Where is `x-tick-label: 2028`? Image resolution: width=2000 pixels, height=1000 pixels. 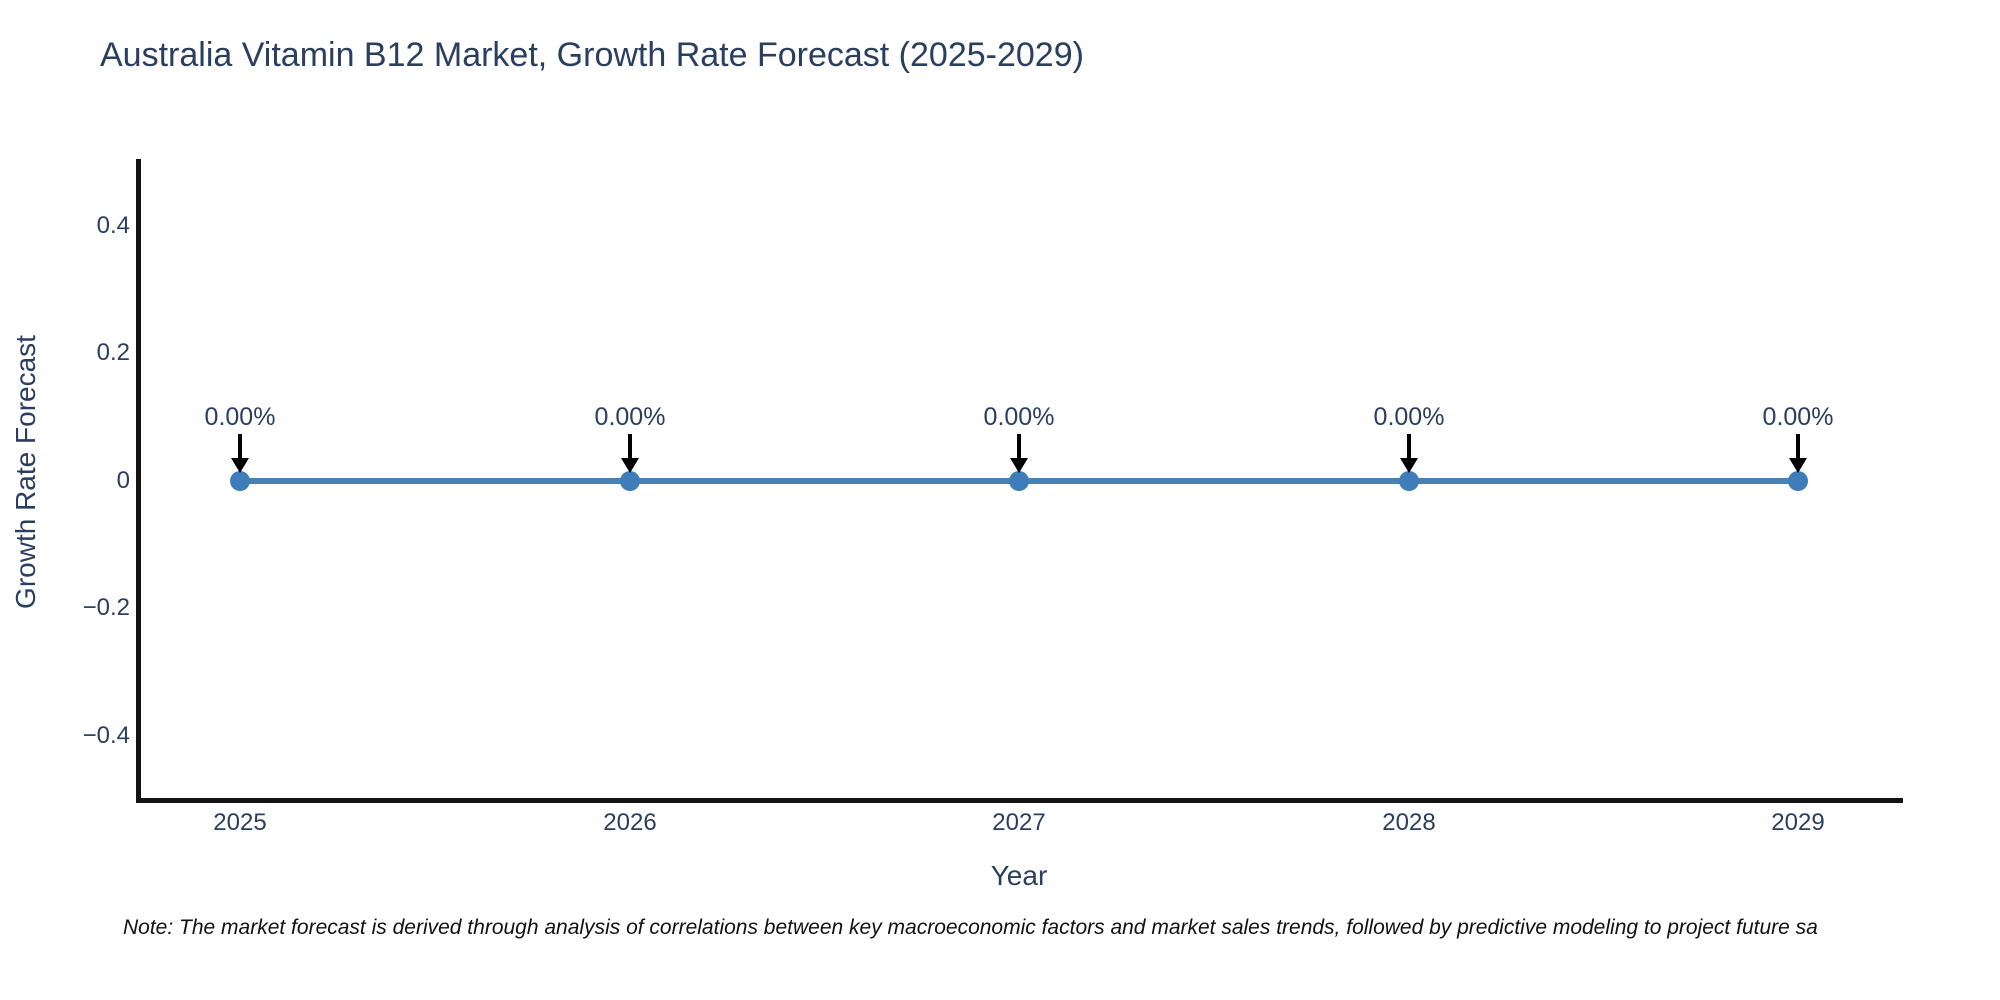 x-tick-label: 2028 is located at coordinates (1409, 822).